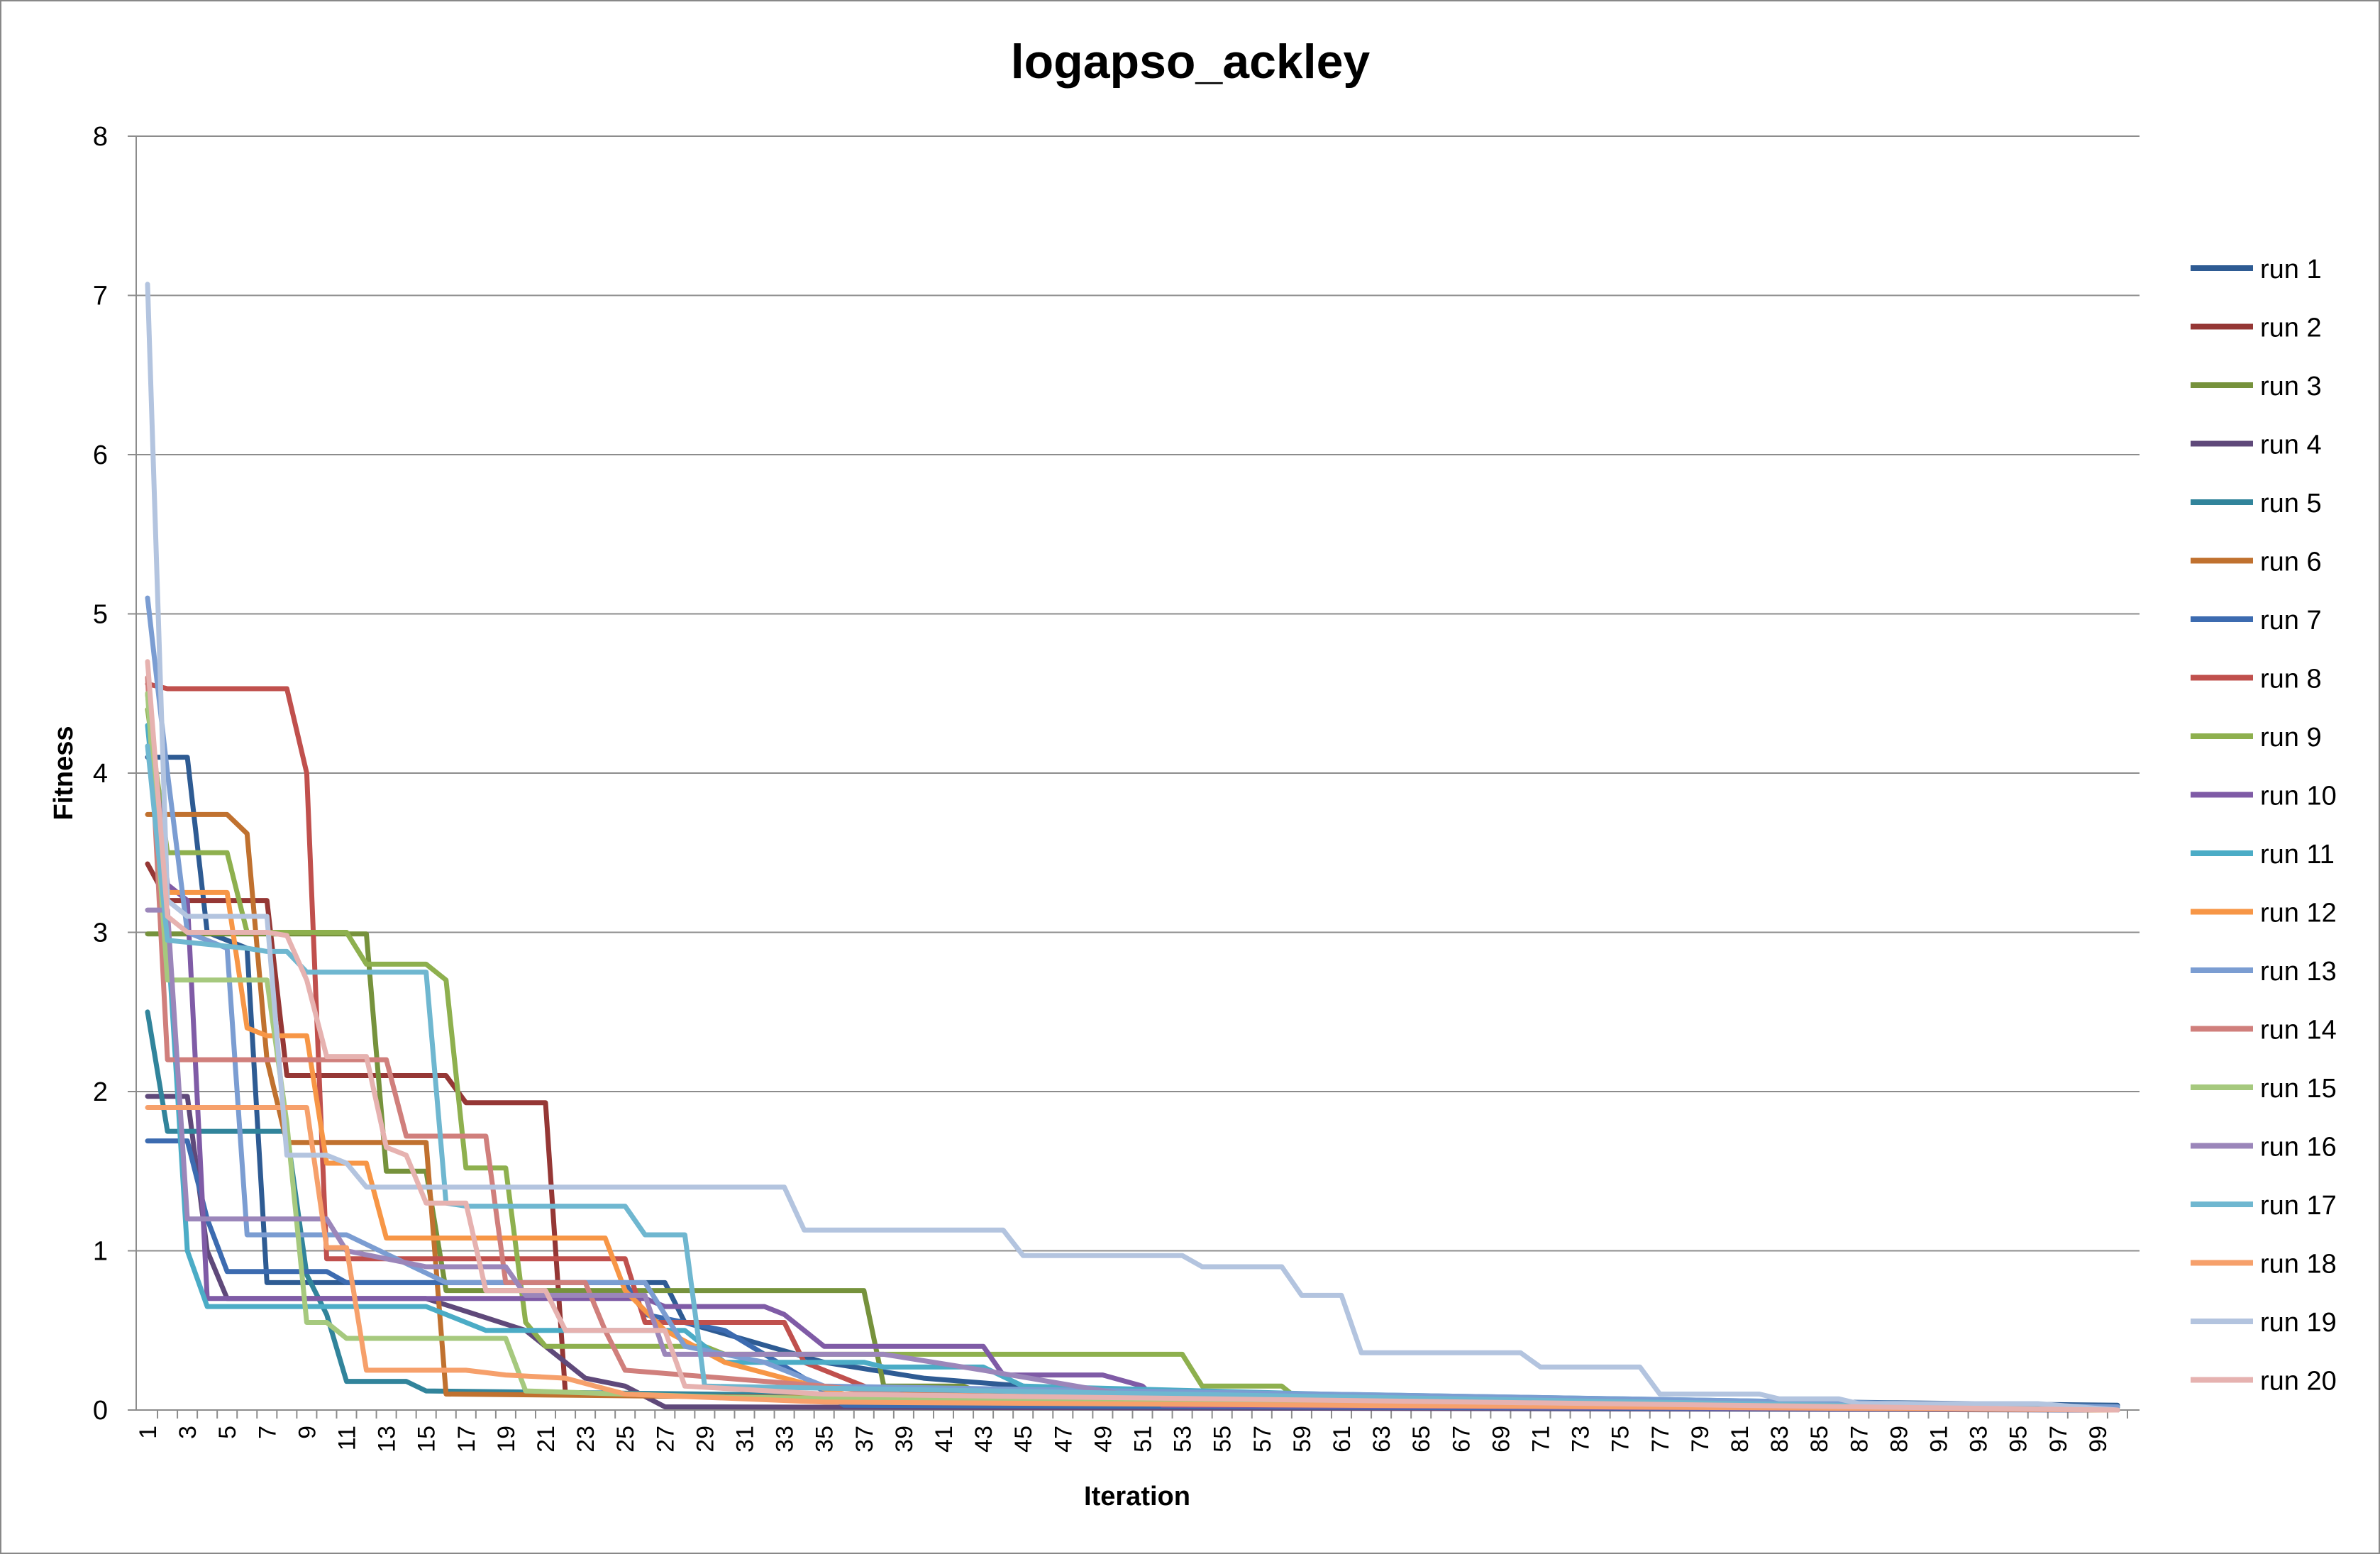 The image size is (2380, 1554). I want to click on x-tick-label: 81, so click(1740, 1439).